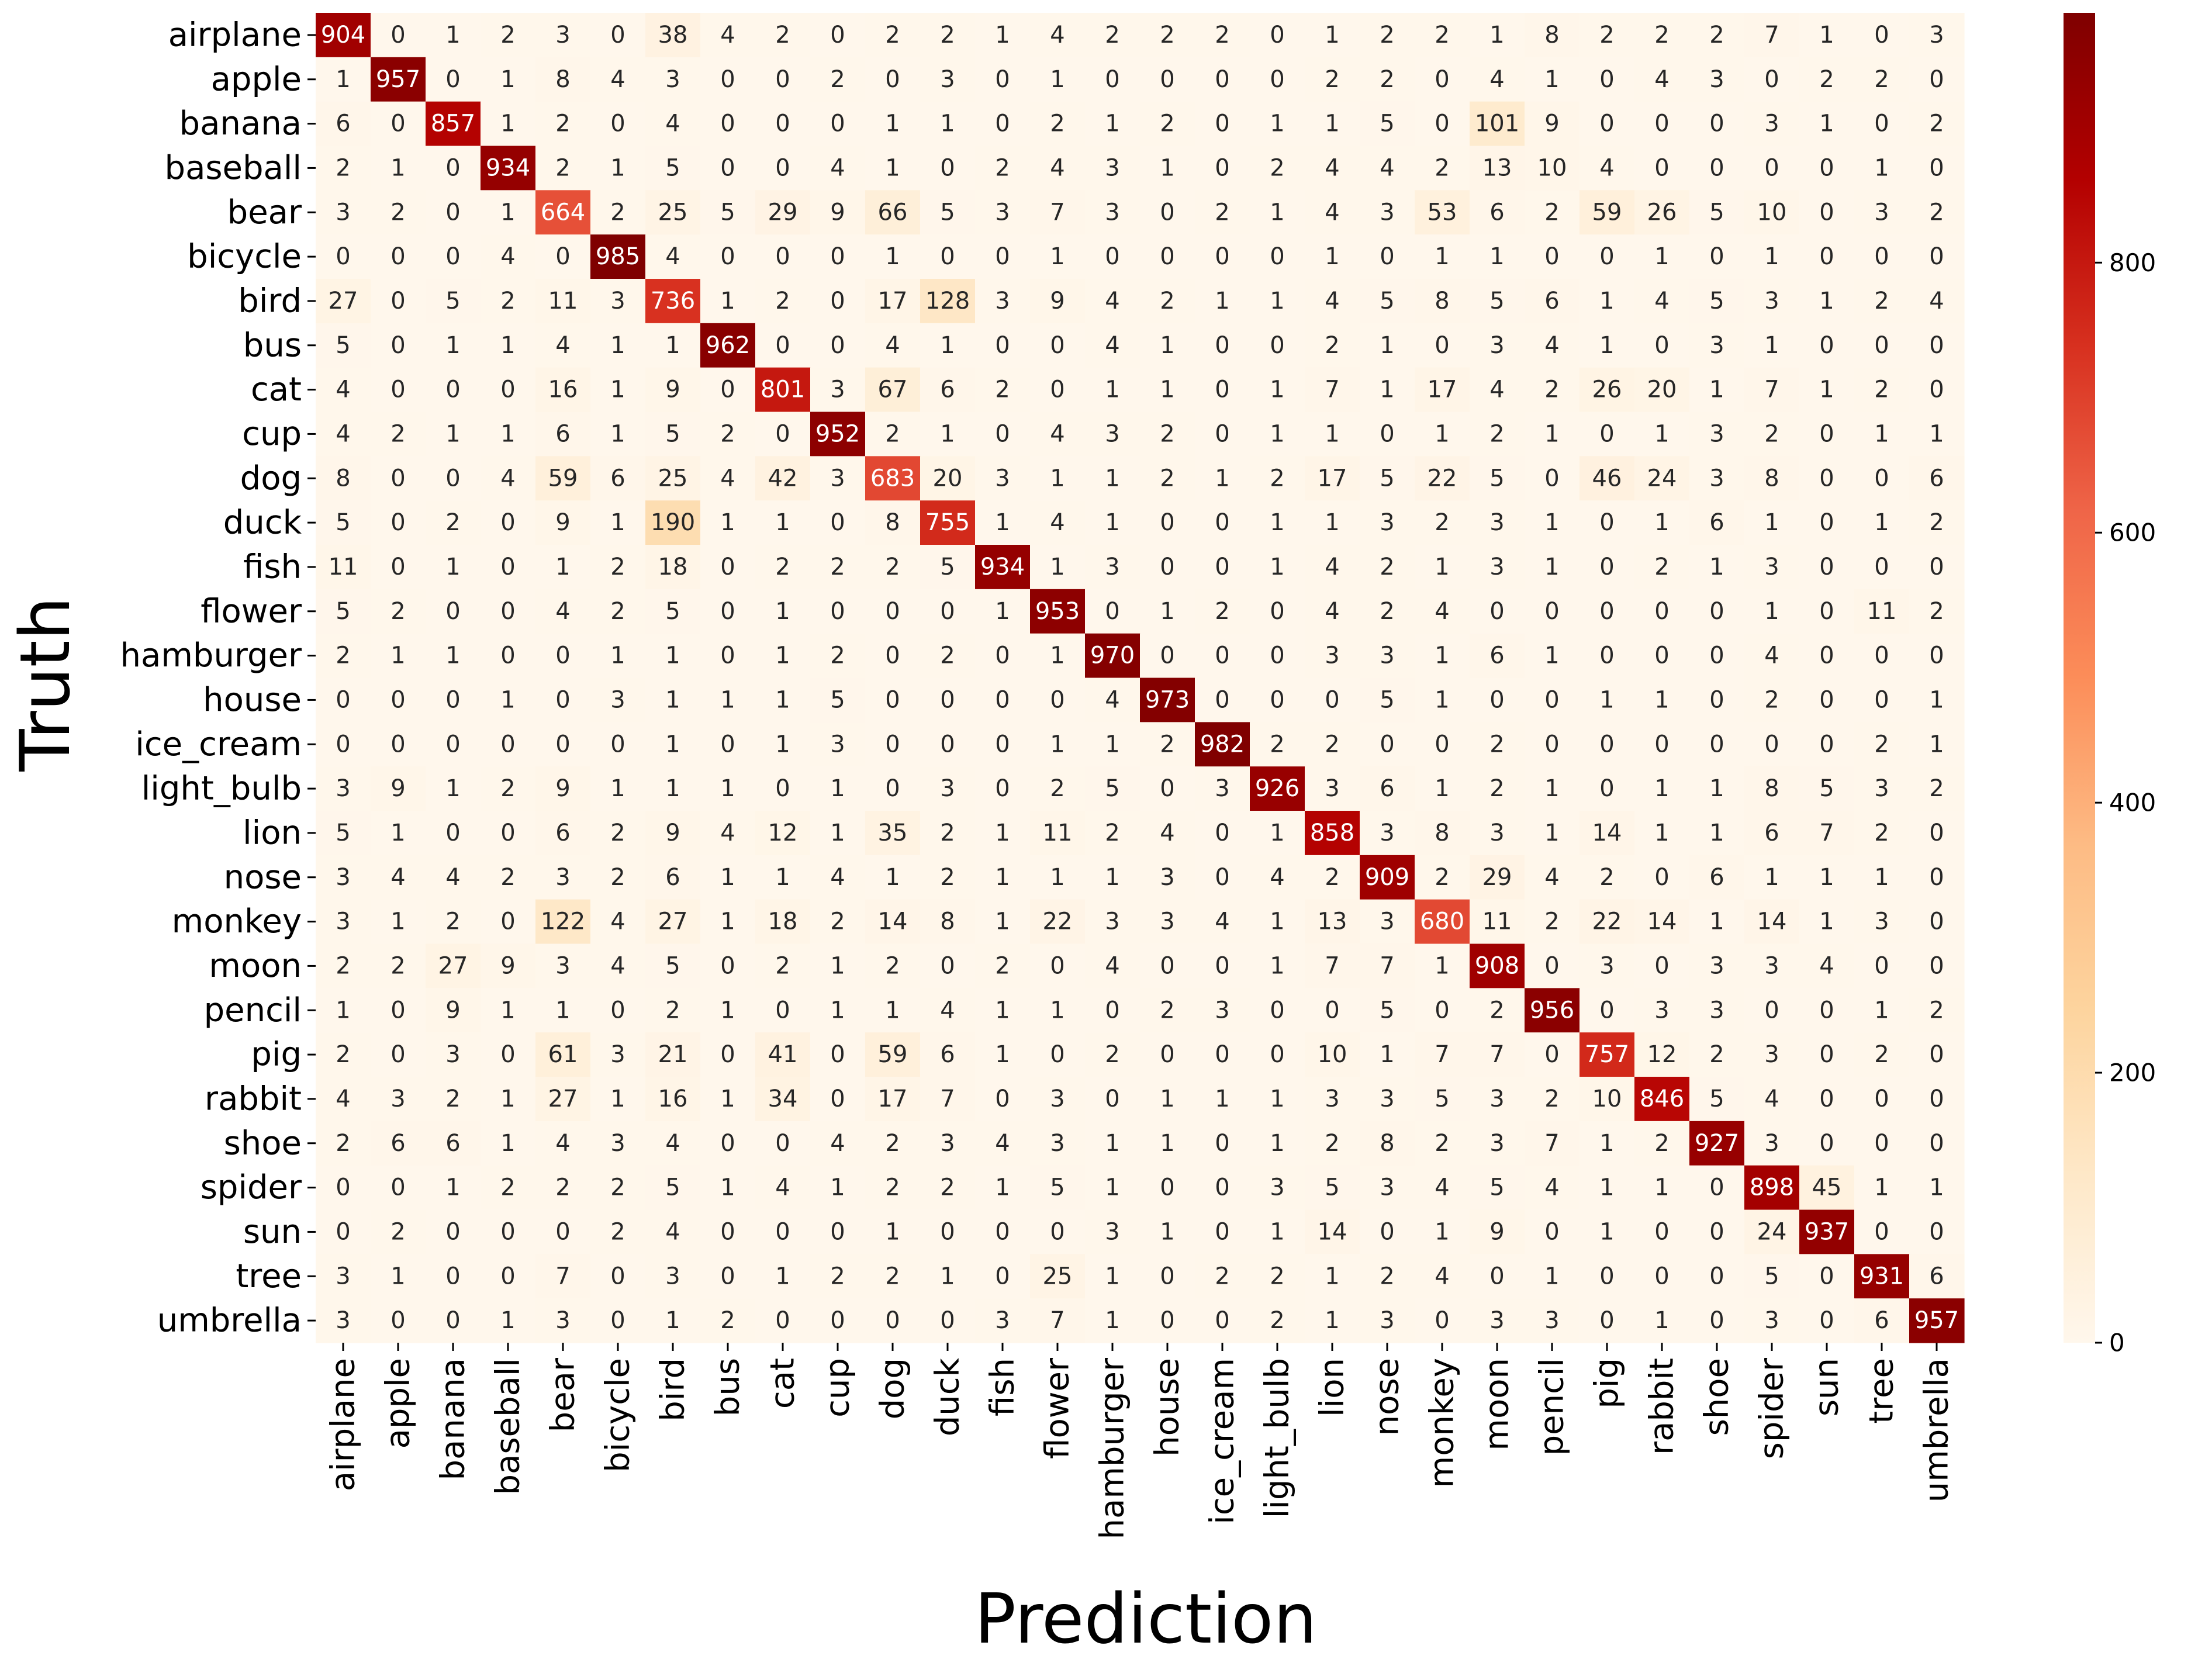 The image size is (2212, 1673). I want to click on cell-value-label: 3, so click(947, 79).